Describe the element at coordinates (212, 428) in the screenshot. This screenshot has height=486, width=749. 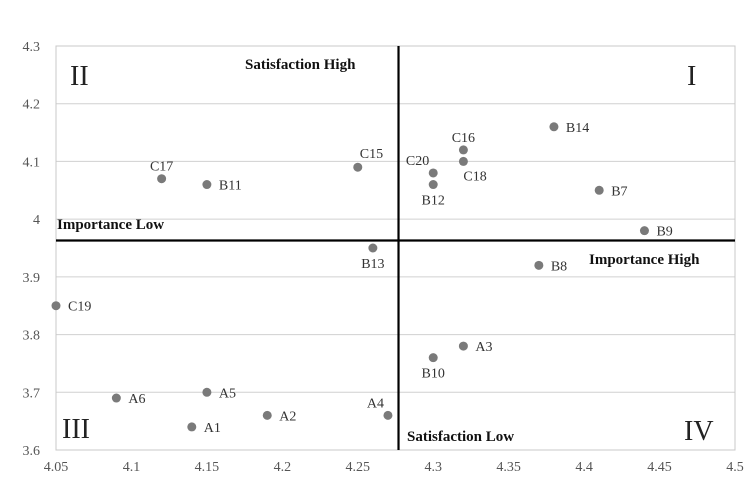
I see `data-point-label: A1` at that location.